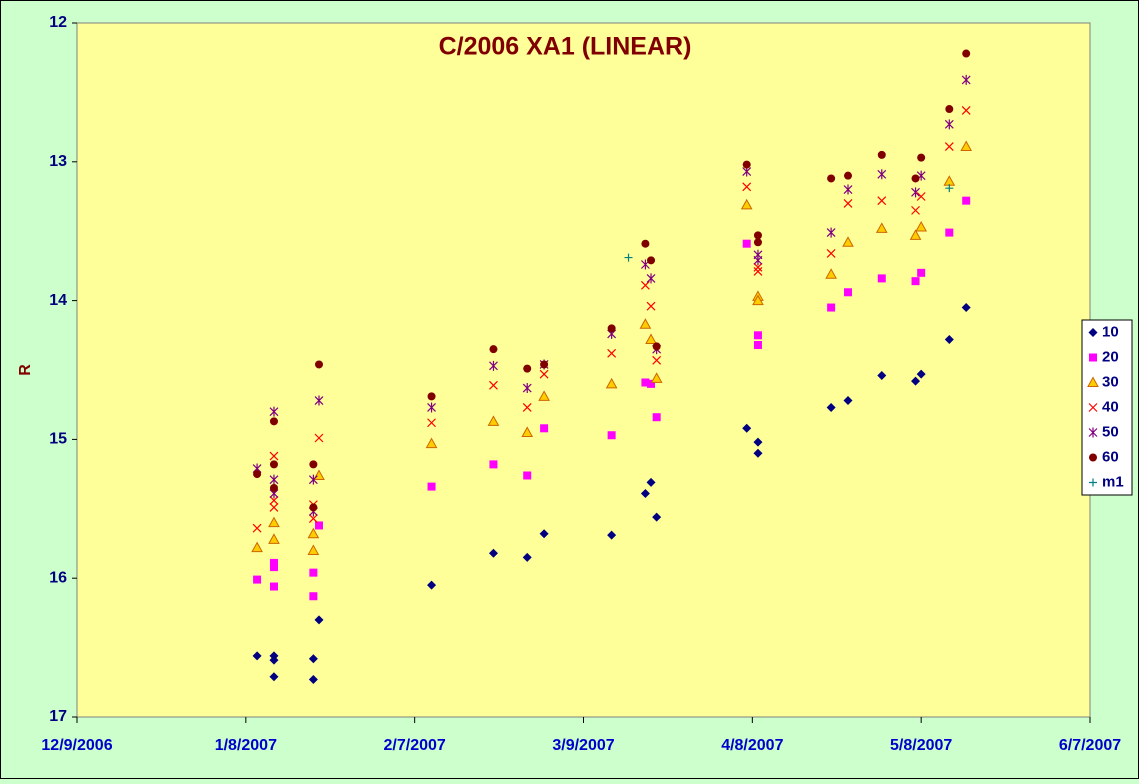 This screenshot has width=1139, height=784. What do you see at coordinates (58, 161) in the screenshot?
I see `y-tick-label: 13` at bounding box center [58, 161].